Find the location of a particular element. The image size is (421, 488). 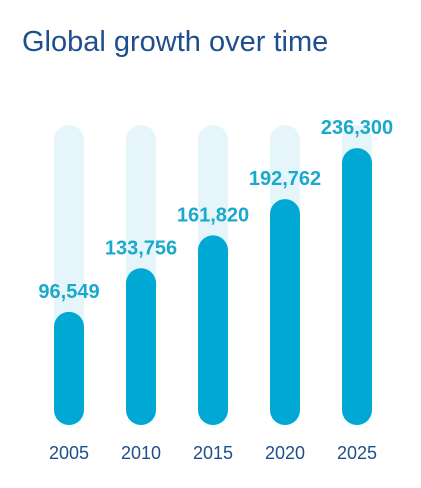

bar-2015 is located at coordinates (213, 330).